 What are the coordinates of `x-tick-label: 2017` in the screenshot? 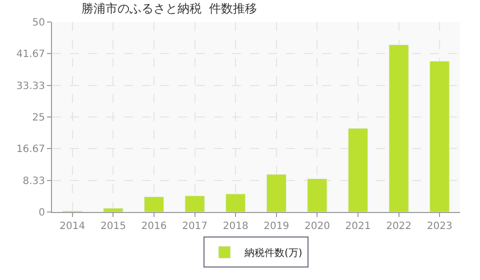 It's located at (195, 226).